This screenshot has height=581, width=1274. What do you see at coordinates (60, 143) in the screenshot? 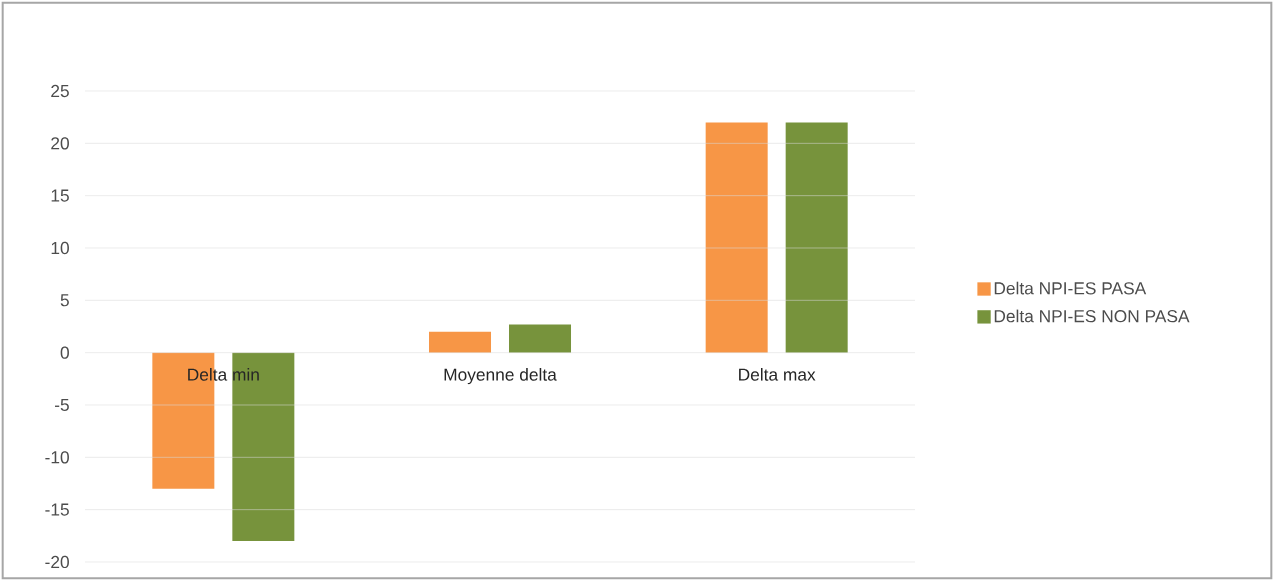
I see `y-tick-label: 20` at bounding box center [60, 143].